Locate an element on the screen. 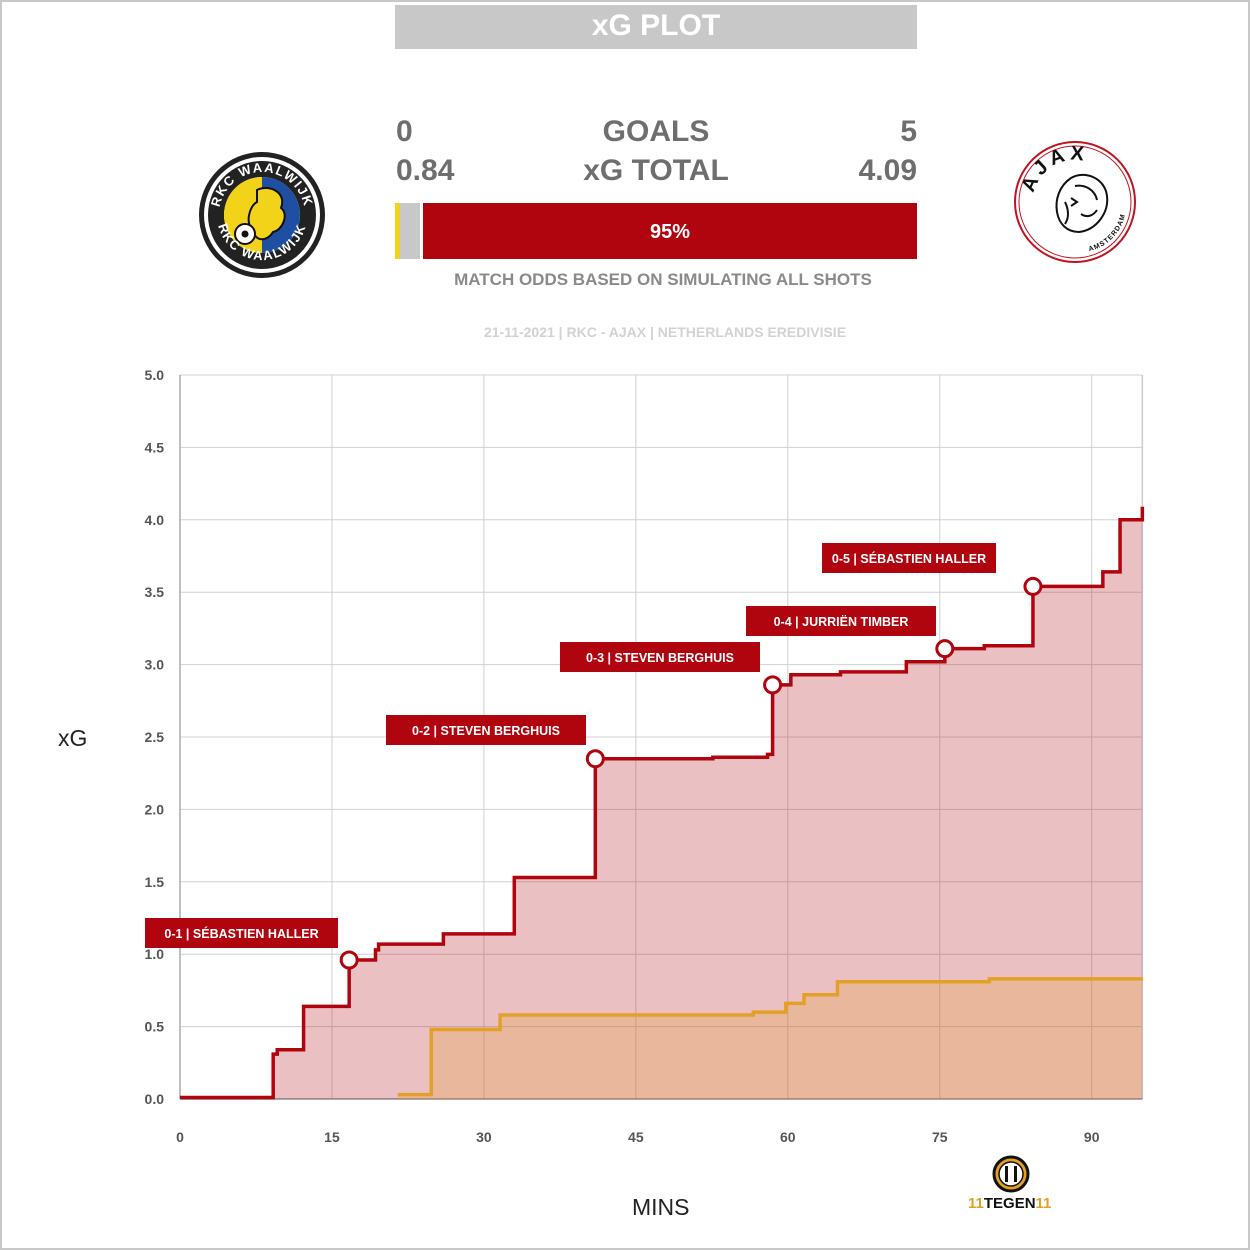 This screenshot has width=1250, height=1250. goal-annotation-label: 0-2 | STEVEN BERGHUIS is located at coordinates (486, 731).